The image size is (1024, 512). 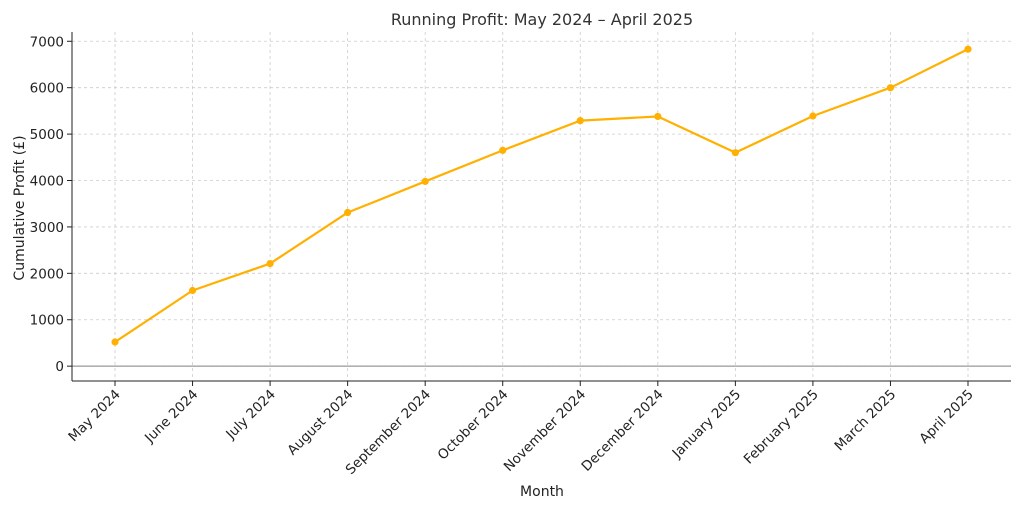 I want to click on chart-title: Running Profit: May 2024 – April 2025, so click(x=542, y=19).